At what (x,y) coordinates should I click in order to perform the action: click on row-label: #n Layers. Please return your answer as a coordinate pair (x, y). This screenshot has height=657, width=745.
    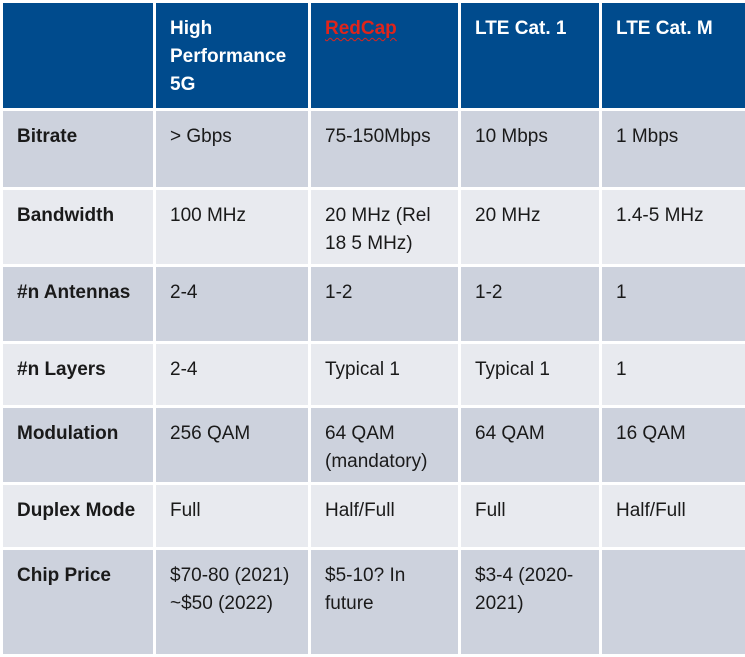
    Looking at the image, I should click on (78, 375).